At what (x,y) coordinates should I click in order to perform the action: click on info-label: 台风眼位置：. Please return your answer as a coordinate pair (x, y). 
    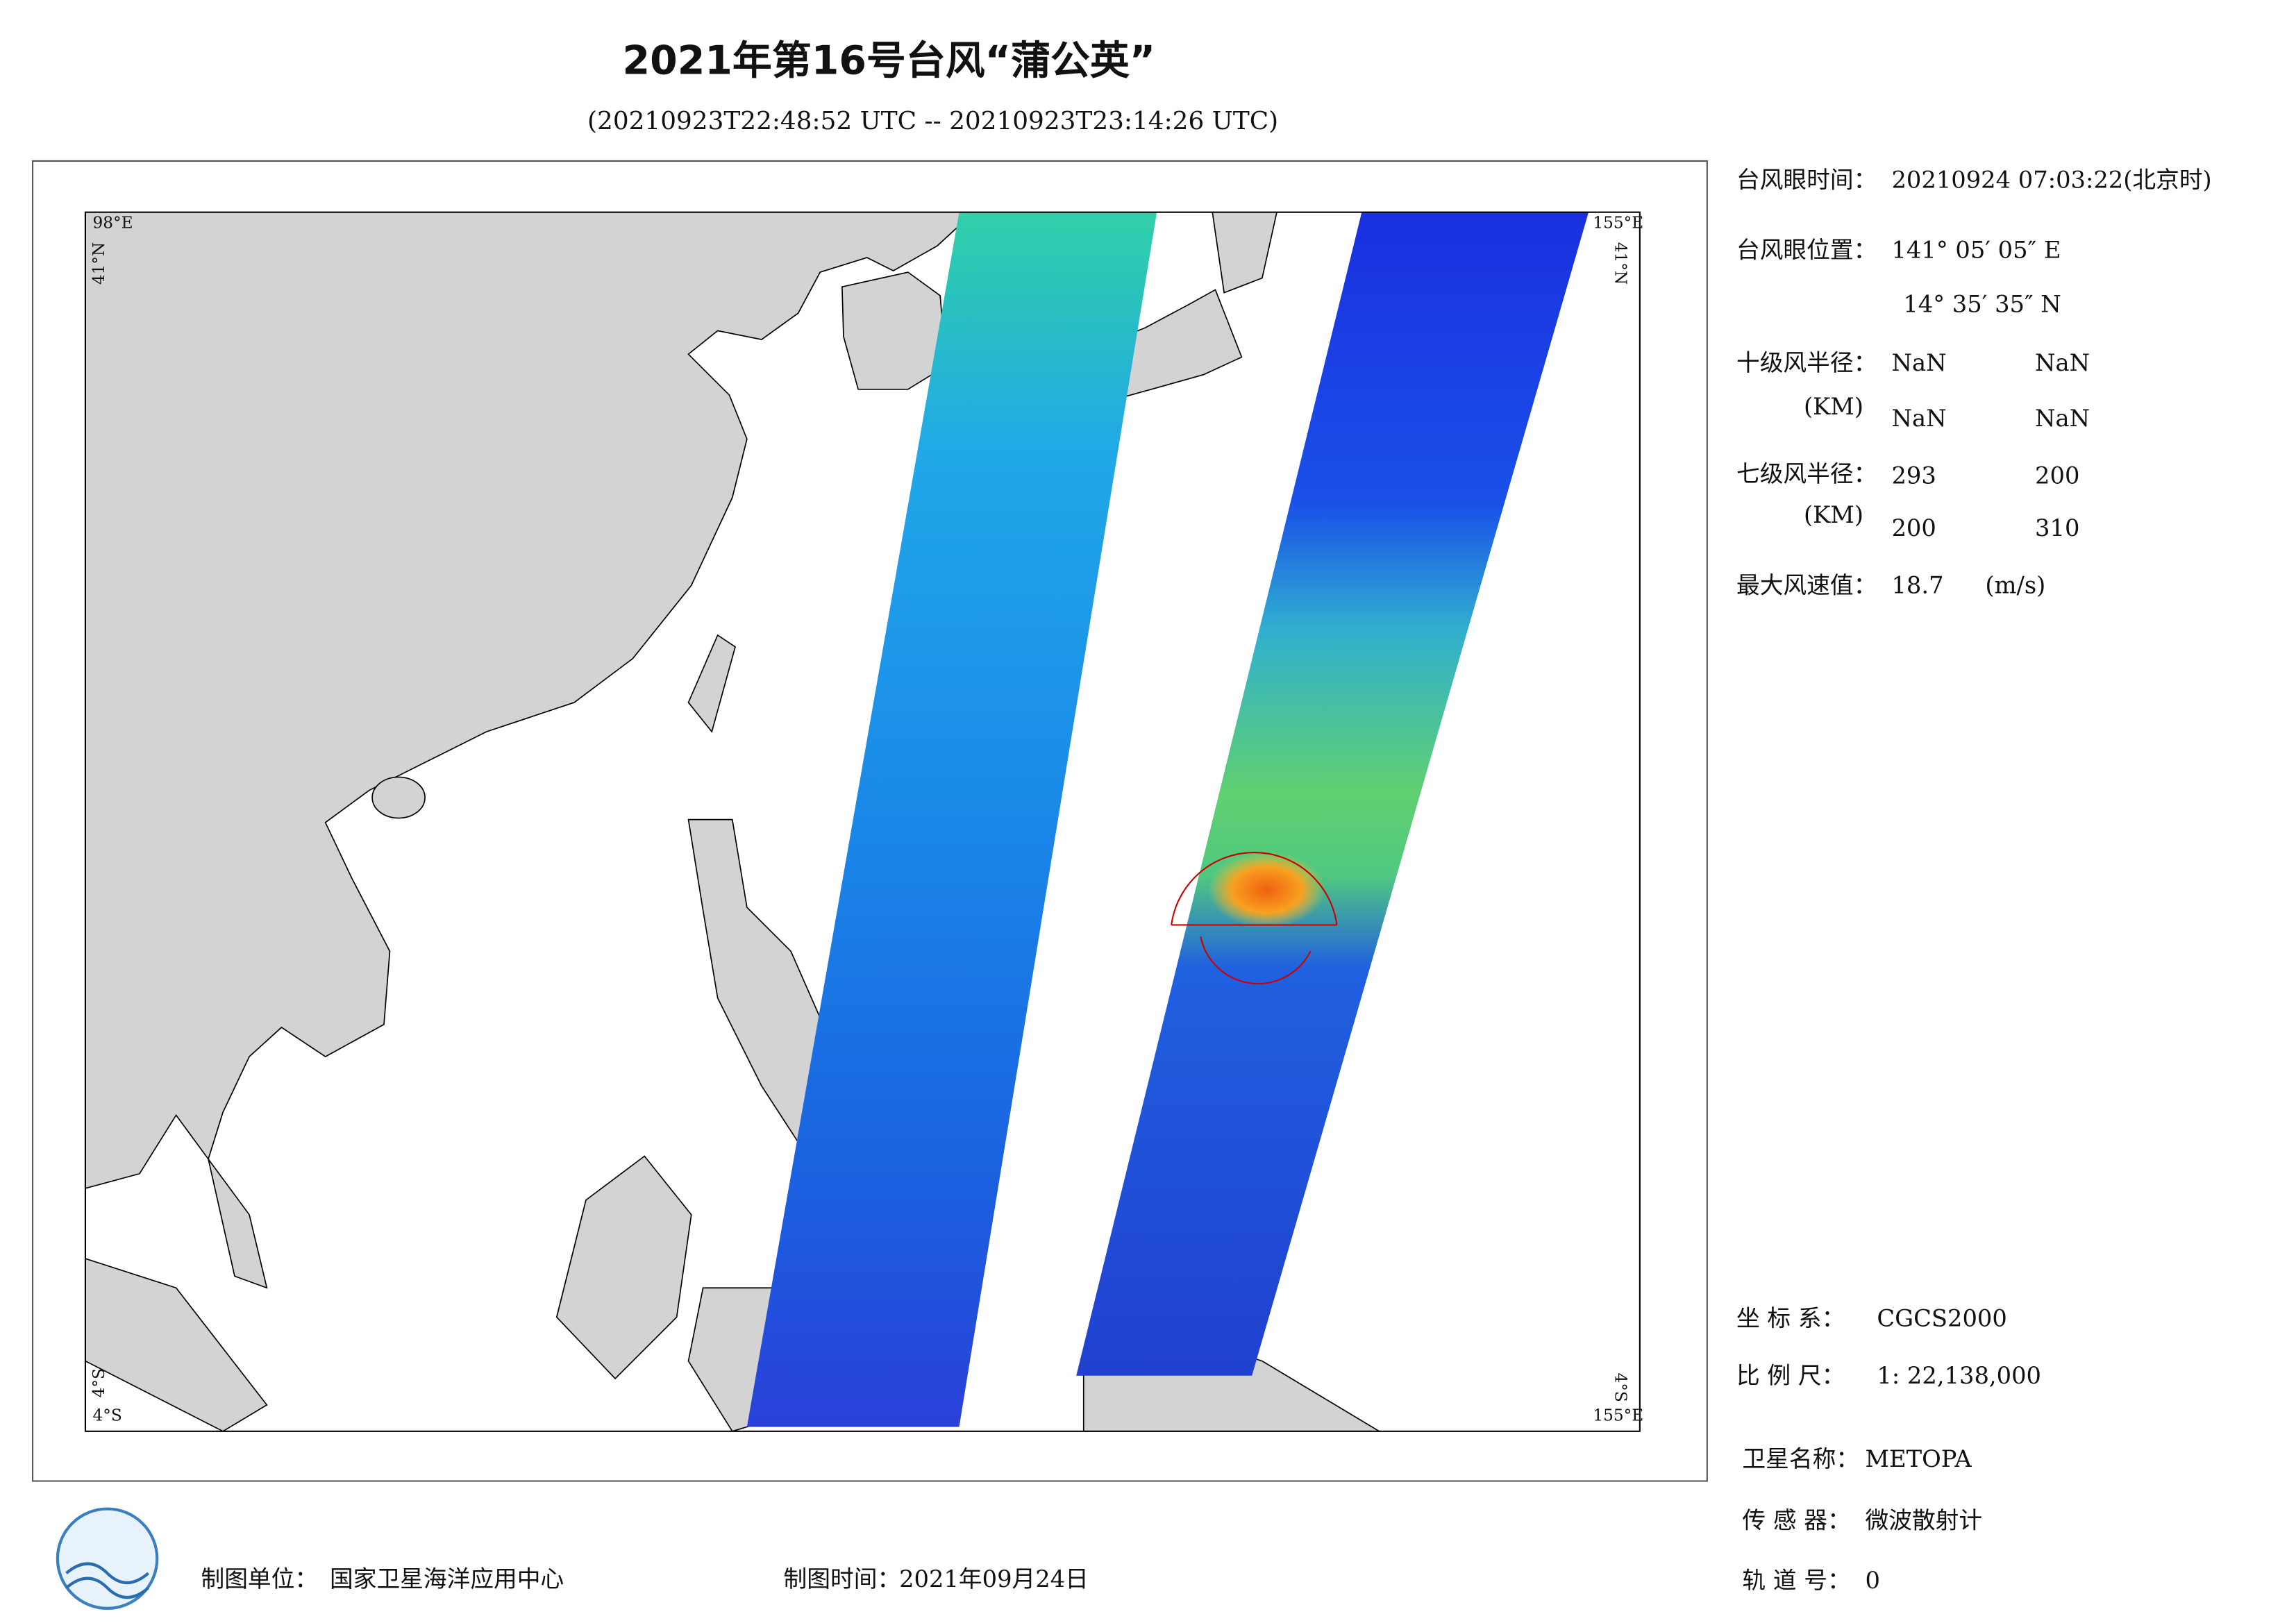
    Looking at the image, I should click on (1806, 250).